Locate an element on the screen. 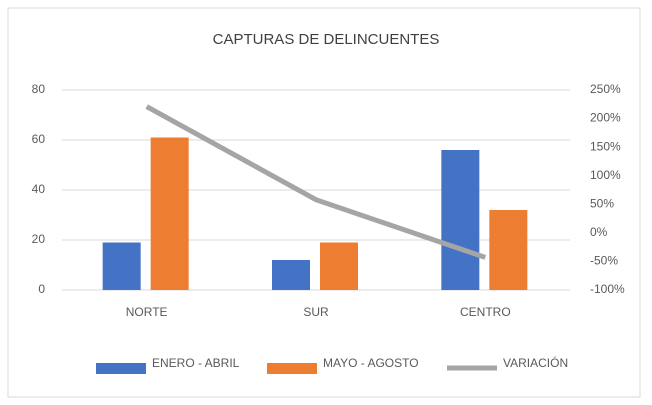 The height and width of the screenshot is (405, 652). legend-label: MAYO - AGOSTO is located at coordinates (371, 363).